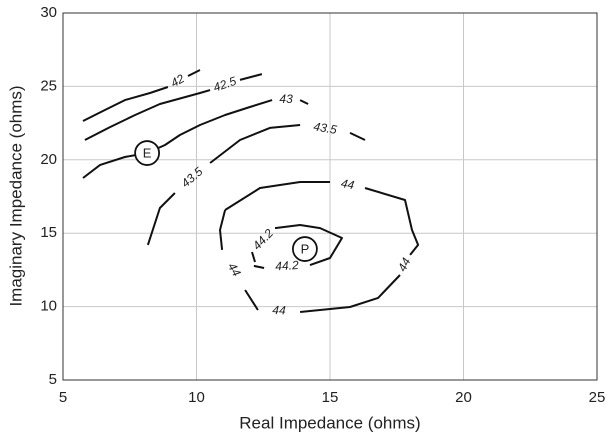 This screenshot has height=438, width=611. What do you see at coordinates (224, 84) in the screenshot?
I see `contour-label: 42.5` at bounding box center [224, 84].